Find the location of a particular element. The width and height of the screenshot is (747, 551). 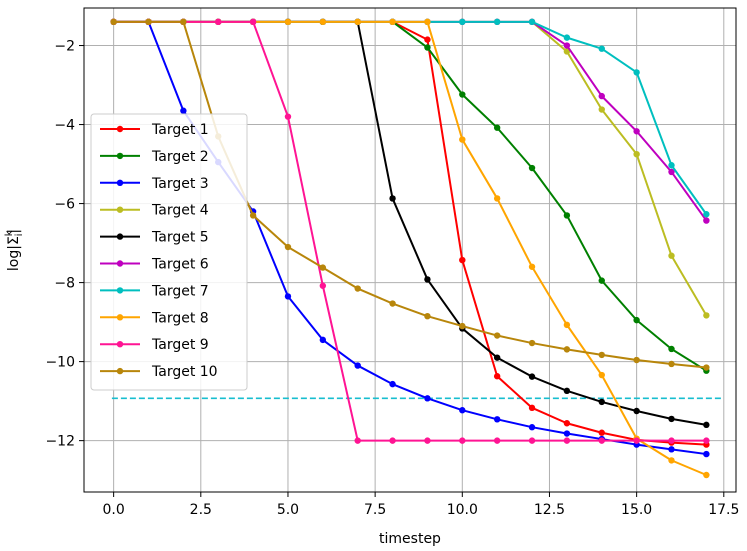

y-axis-label-sub: i is located at coordinates (19, 235).